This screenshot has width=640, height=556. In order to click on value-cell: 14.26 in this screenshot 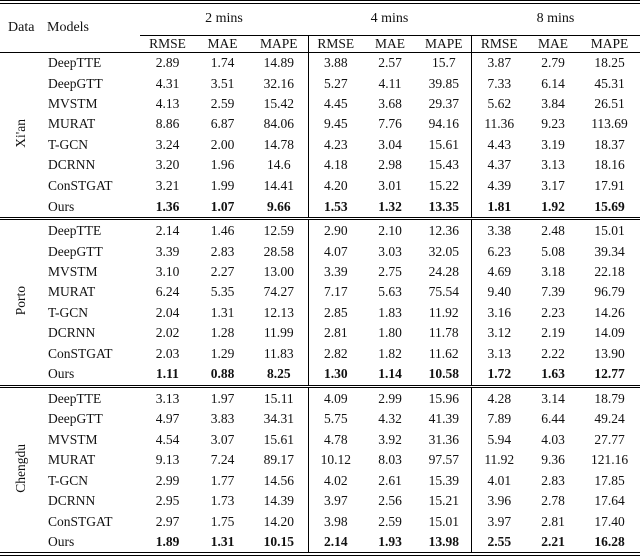, I will do `click(609, 312)`.